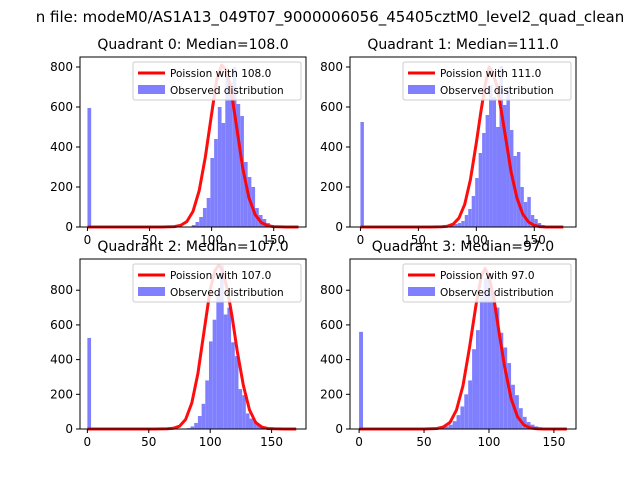  I want to click on y-tick-label: 600, so click(61, 325).